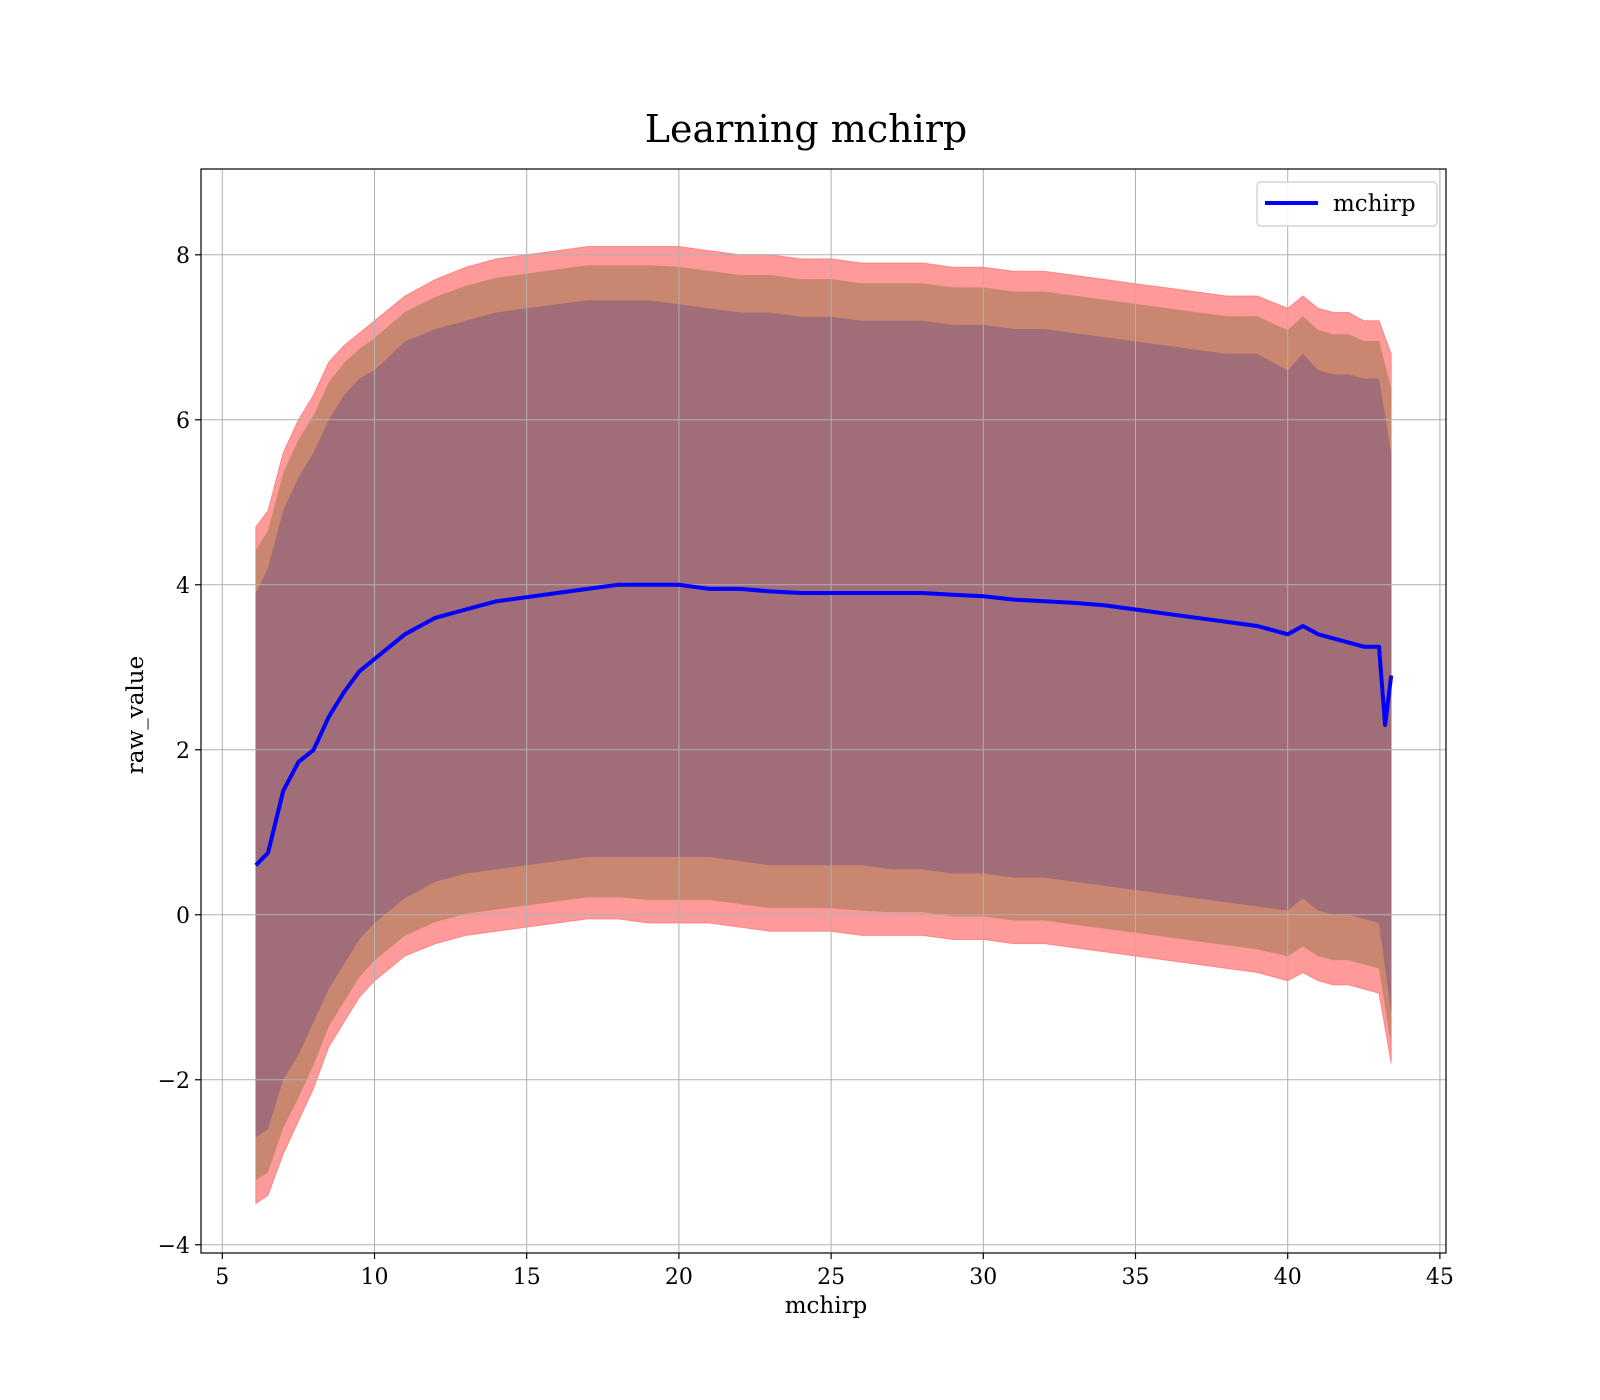 This screenshot has height=1400, width=1600. Describe the element at coordinates (183, 751) in the screenshot. I see `y-tick-label: 2` at that location.